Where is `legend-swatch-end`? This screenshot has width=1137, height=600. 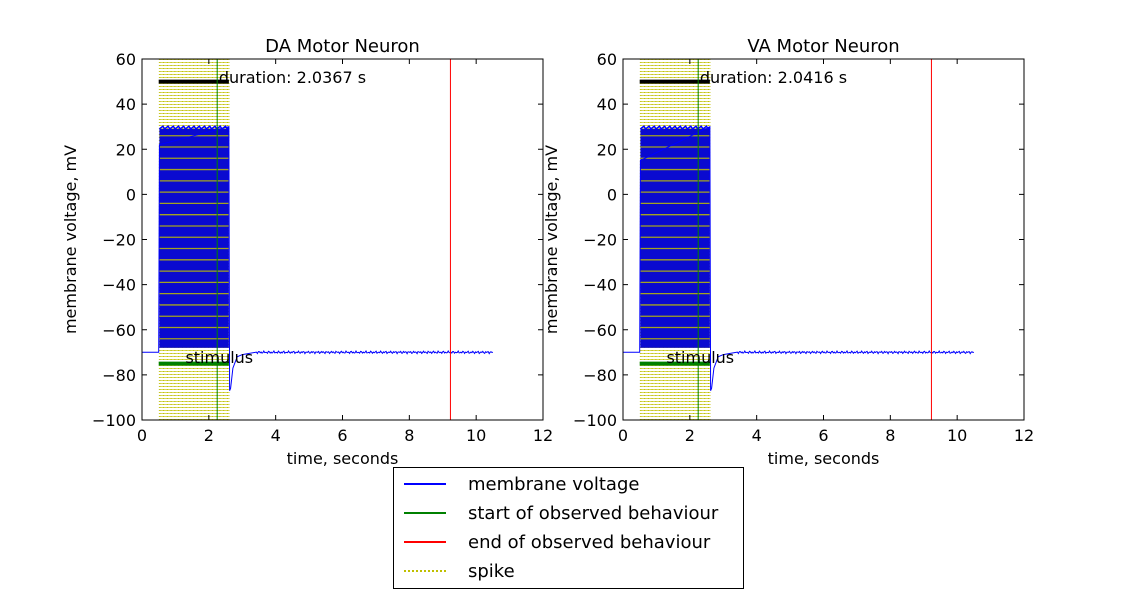 legend-swatch-end is located at coordinates (425, 542).